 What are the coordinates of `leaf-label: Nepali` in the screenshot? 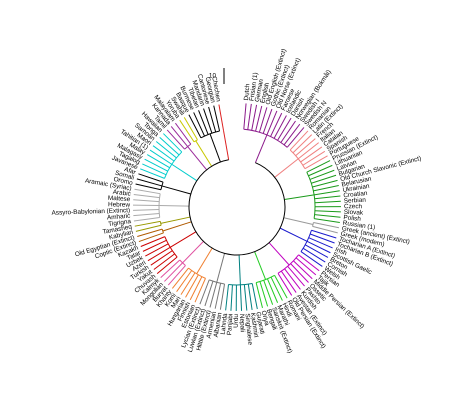 It's located at (242, 323).